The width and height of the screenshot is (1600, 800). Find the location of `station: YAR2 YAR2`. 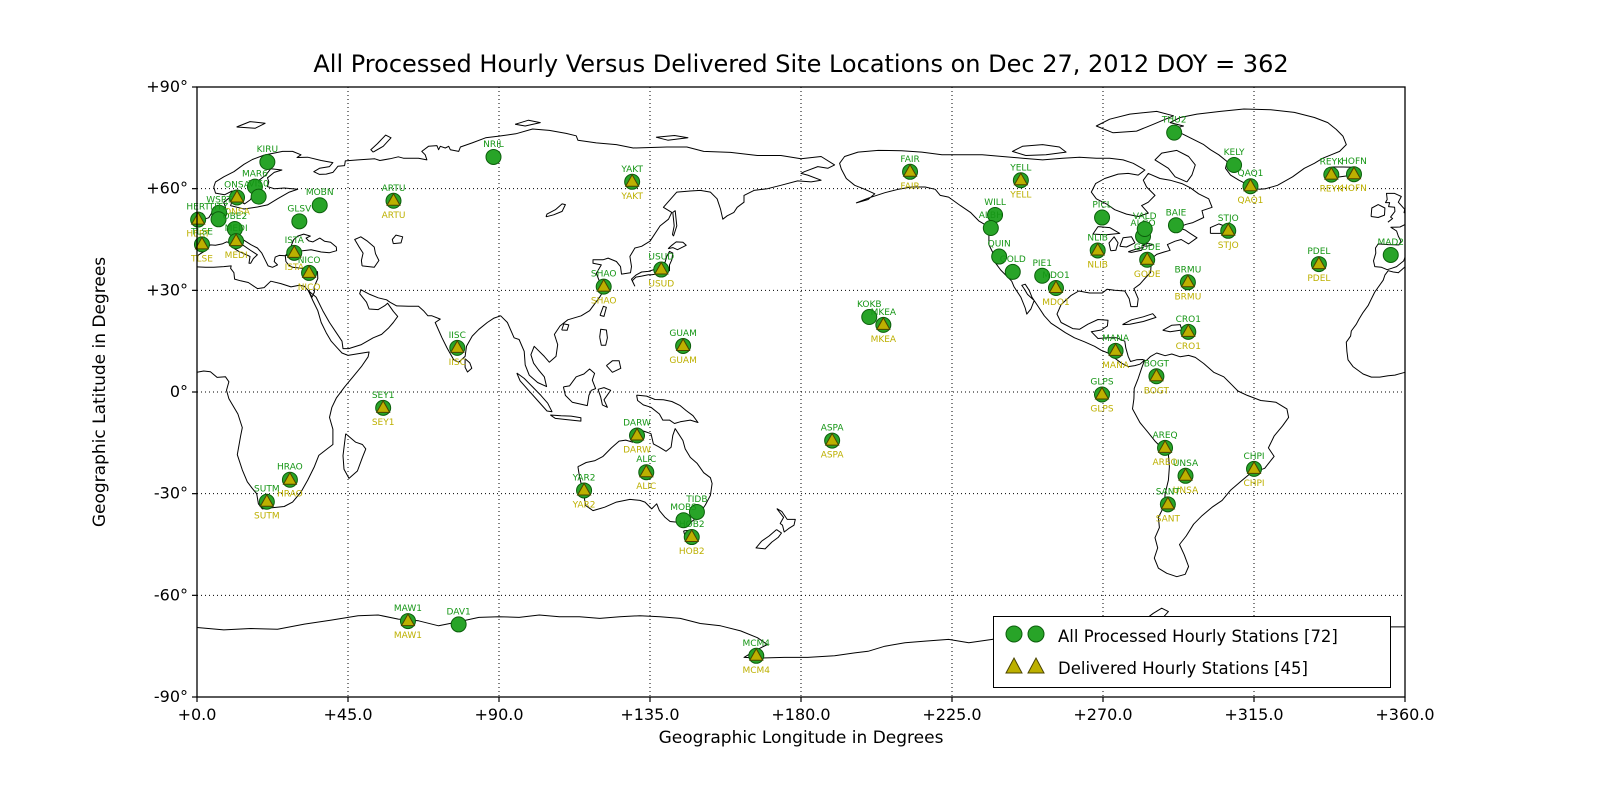

station: YAR2 YAR2 is located at coordinates (584, 491).